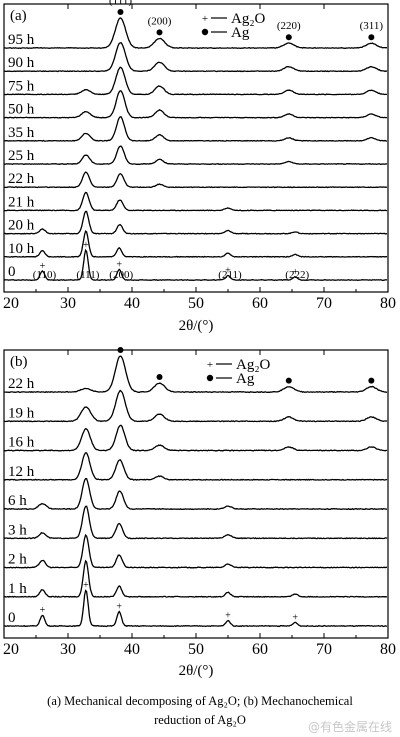  What do you see at coordinates (87, 275) in the screenshot?
I see `ag2o-peak-label: (111)` at bounding box center [87, 275].